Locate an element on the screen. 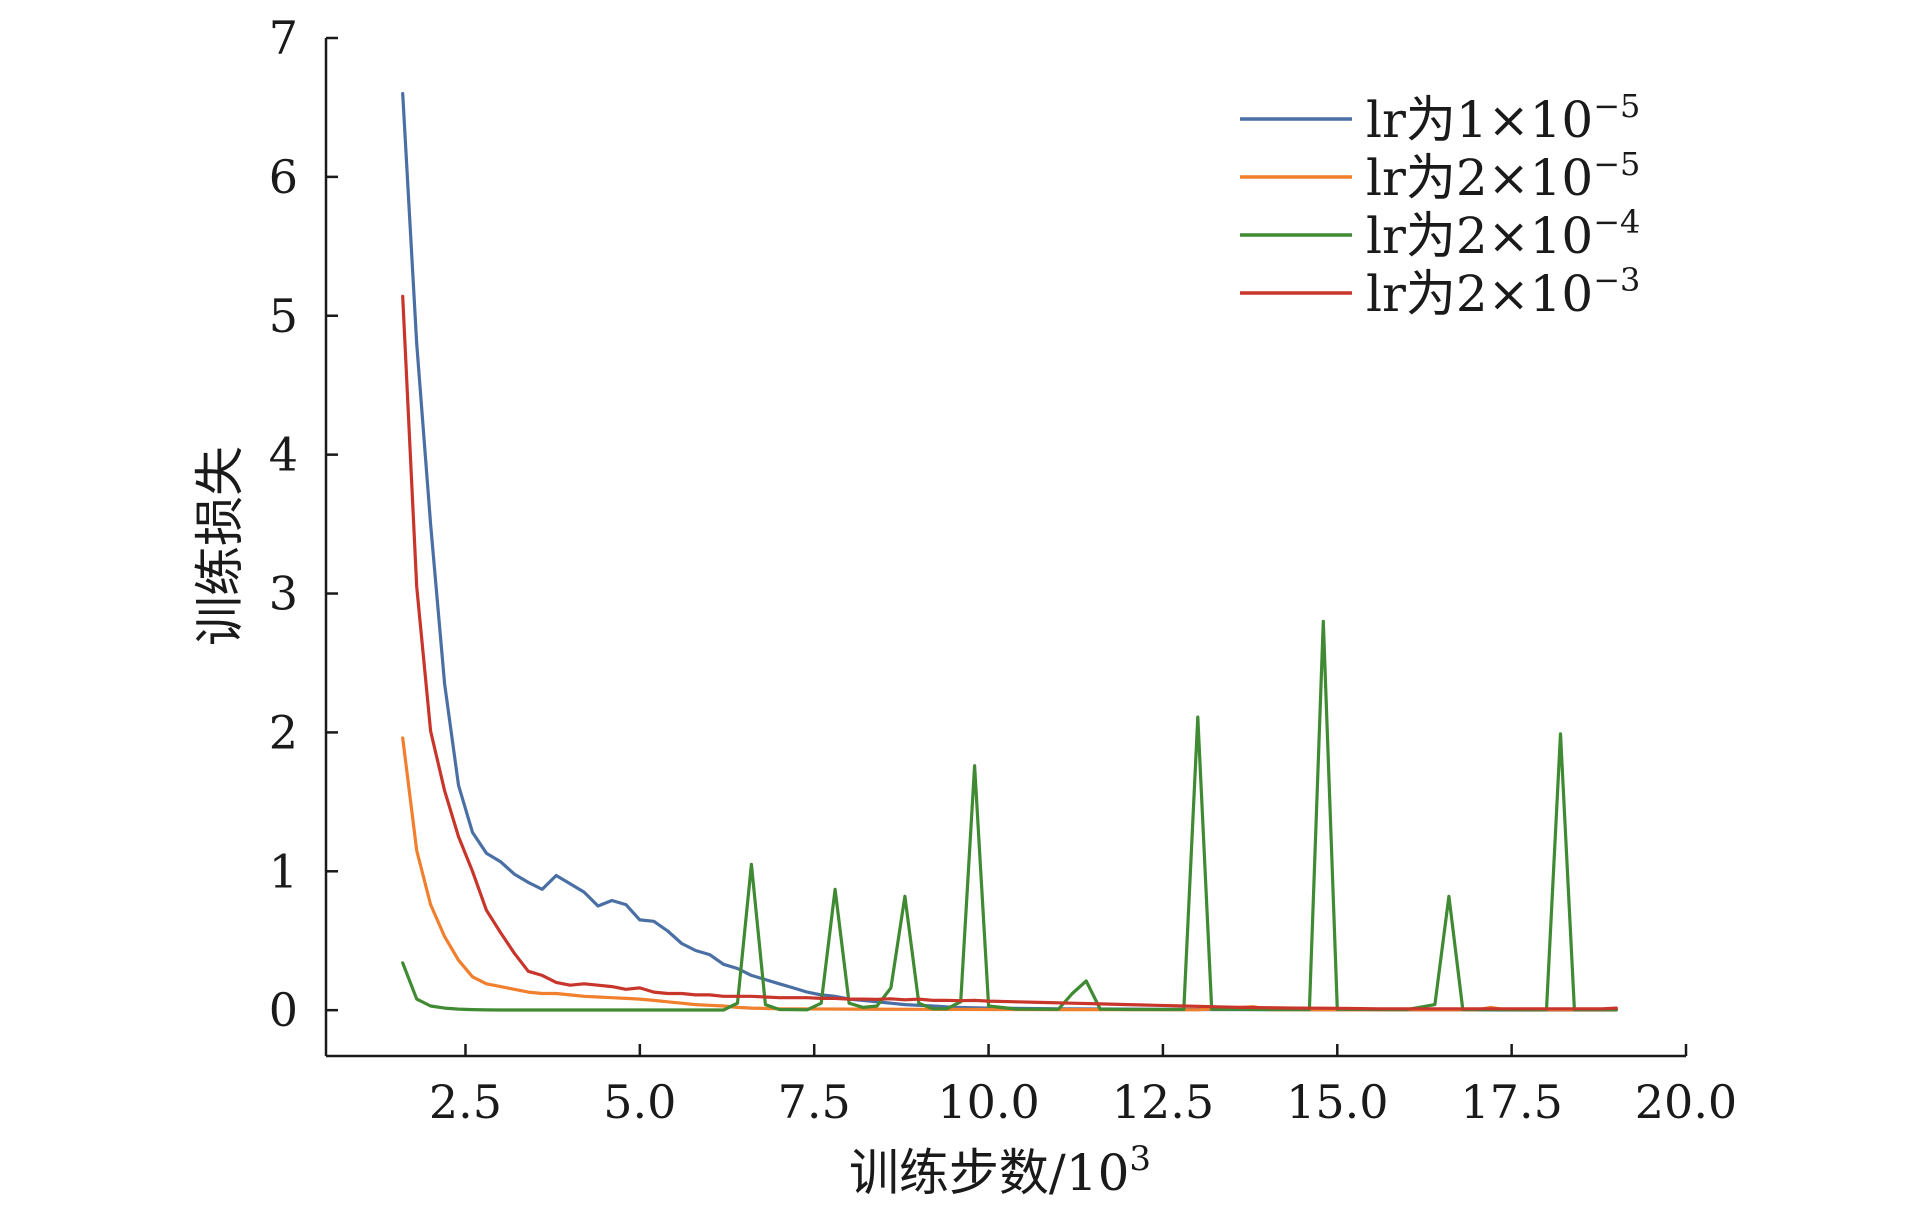 The height and width of the screenshot is (1205, 1913). x-tick-label: 2.5 is located at coordinates (465, 1102).